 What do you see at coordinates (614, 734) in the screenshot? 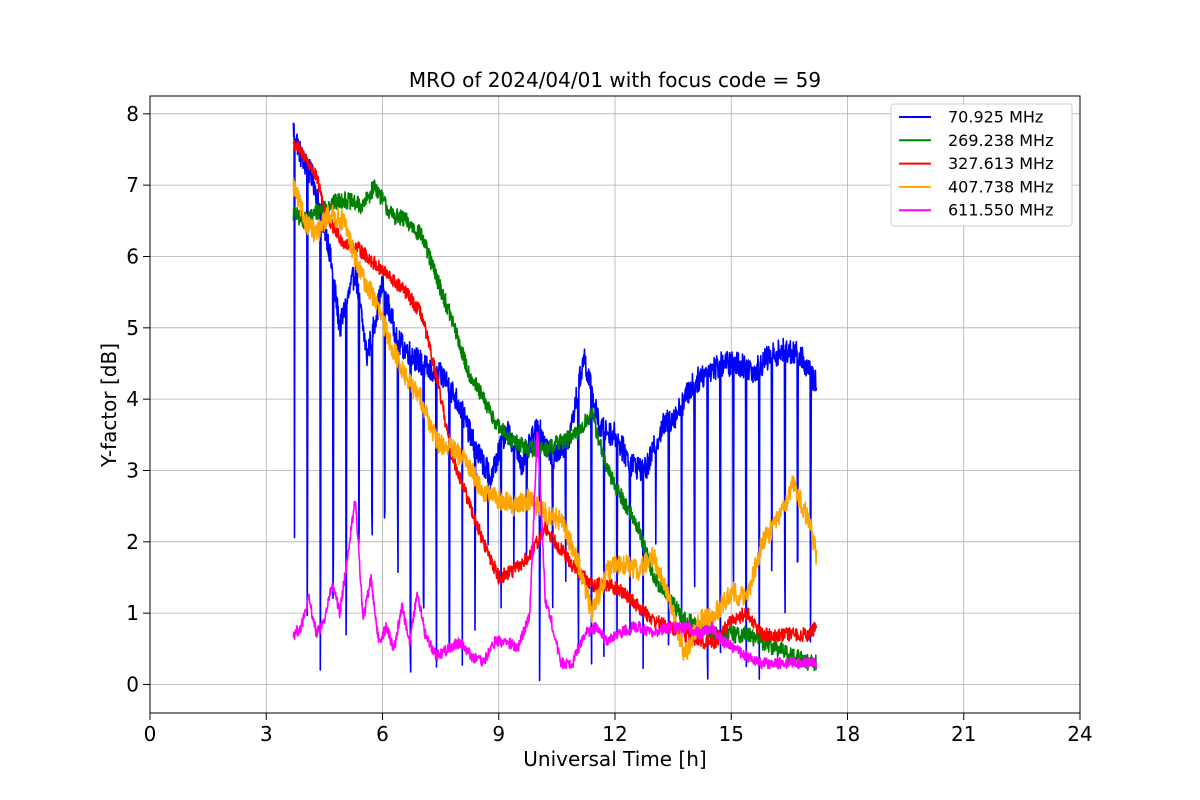
I see `x-tick-label: 12` at bounding box center [614, 734].